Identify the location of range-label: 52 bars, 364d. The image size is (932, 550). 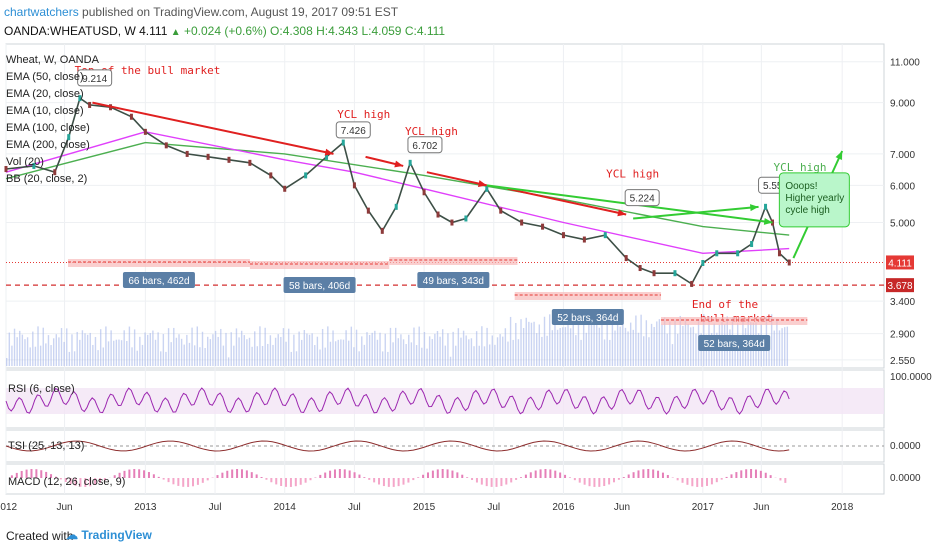
(587, 318).